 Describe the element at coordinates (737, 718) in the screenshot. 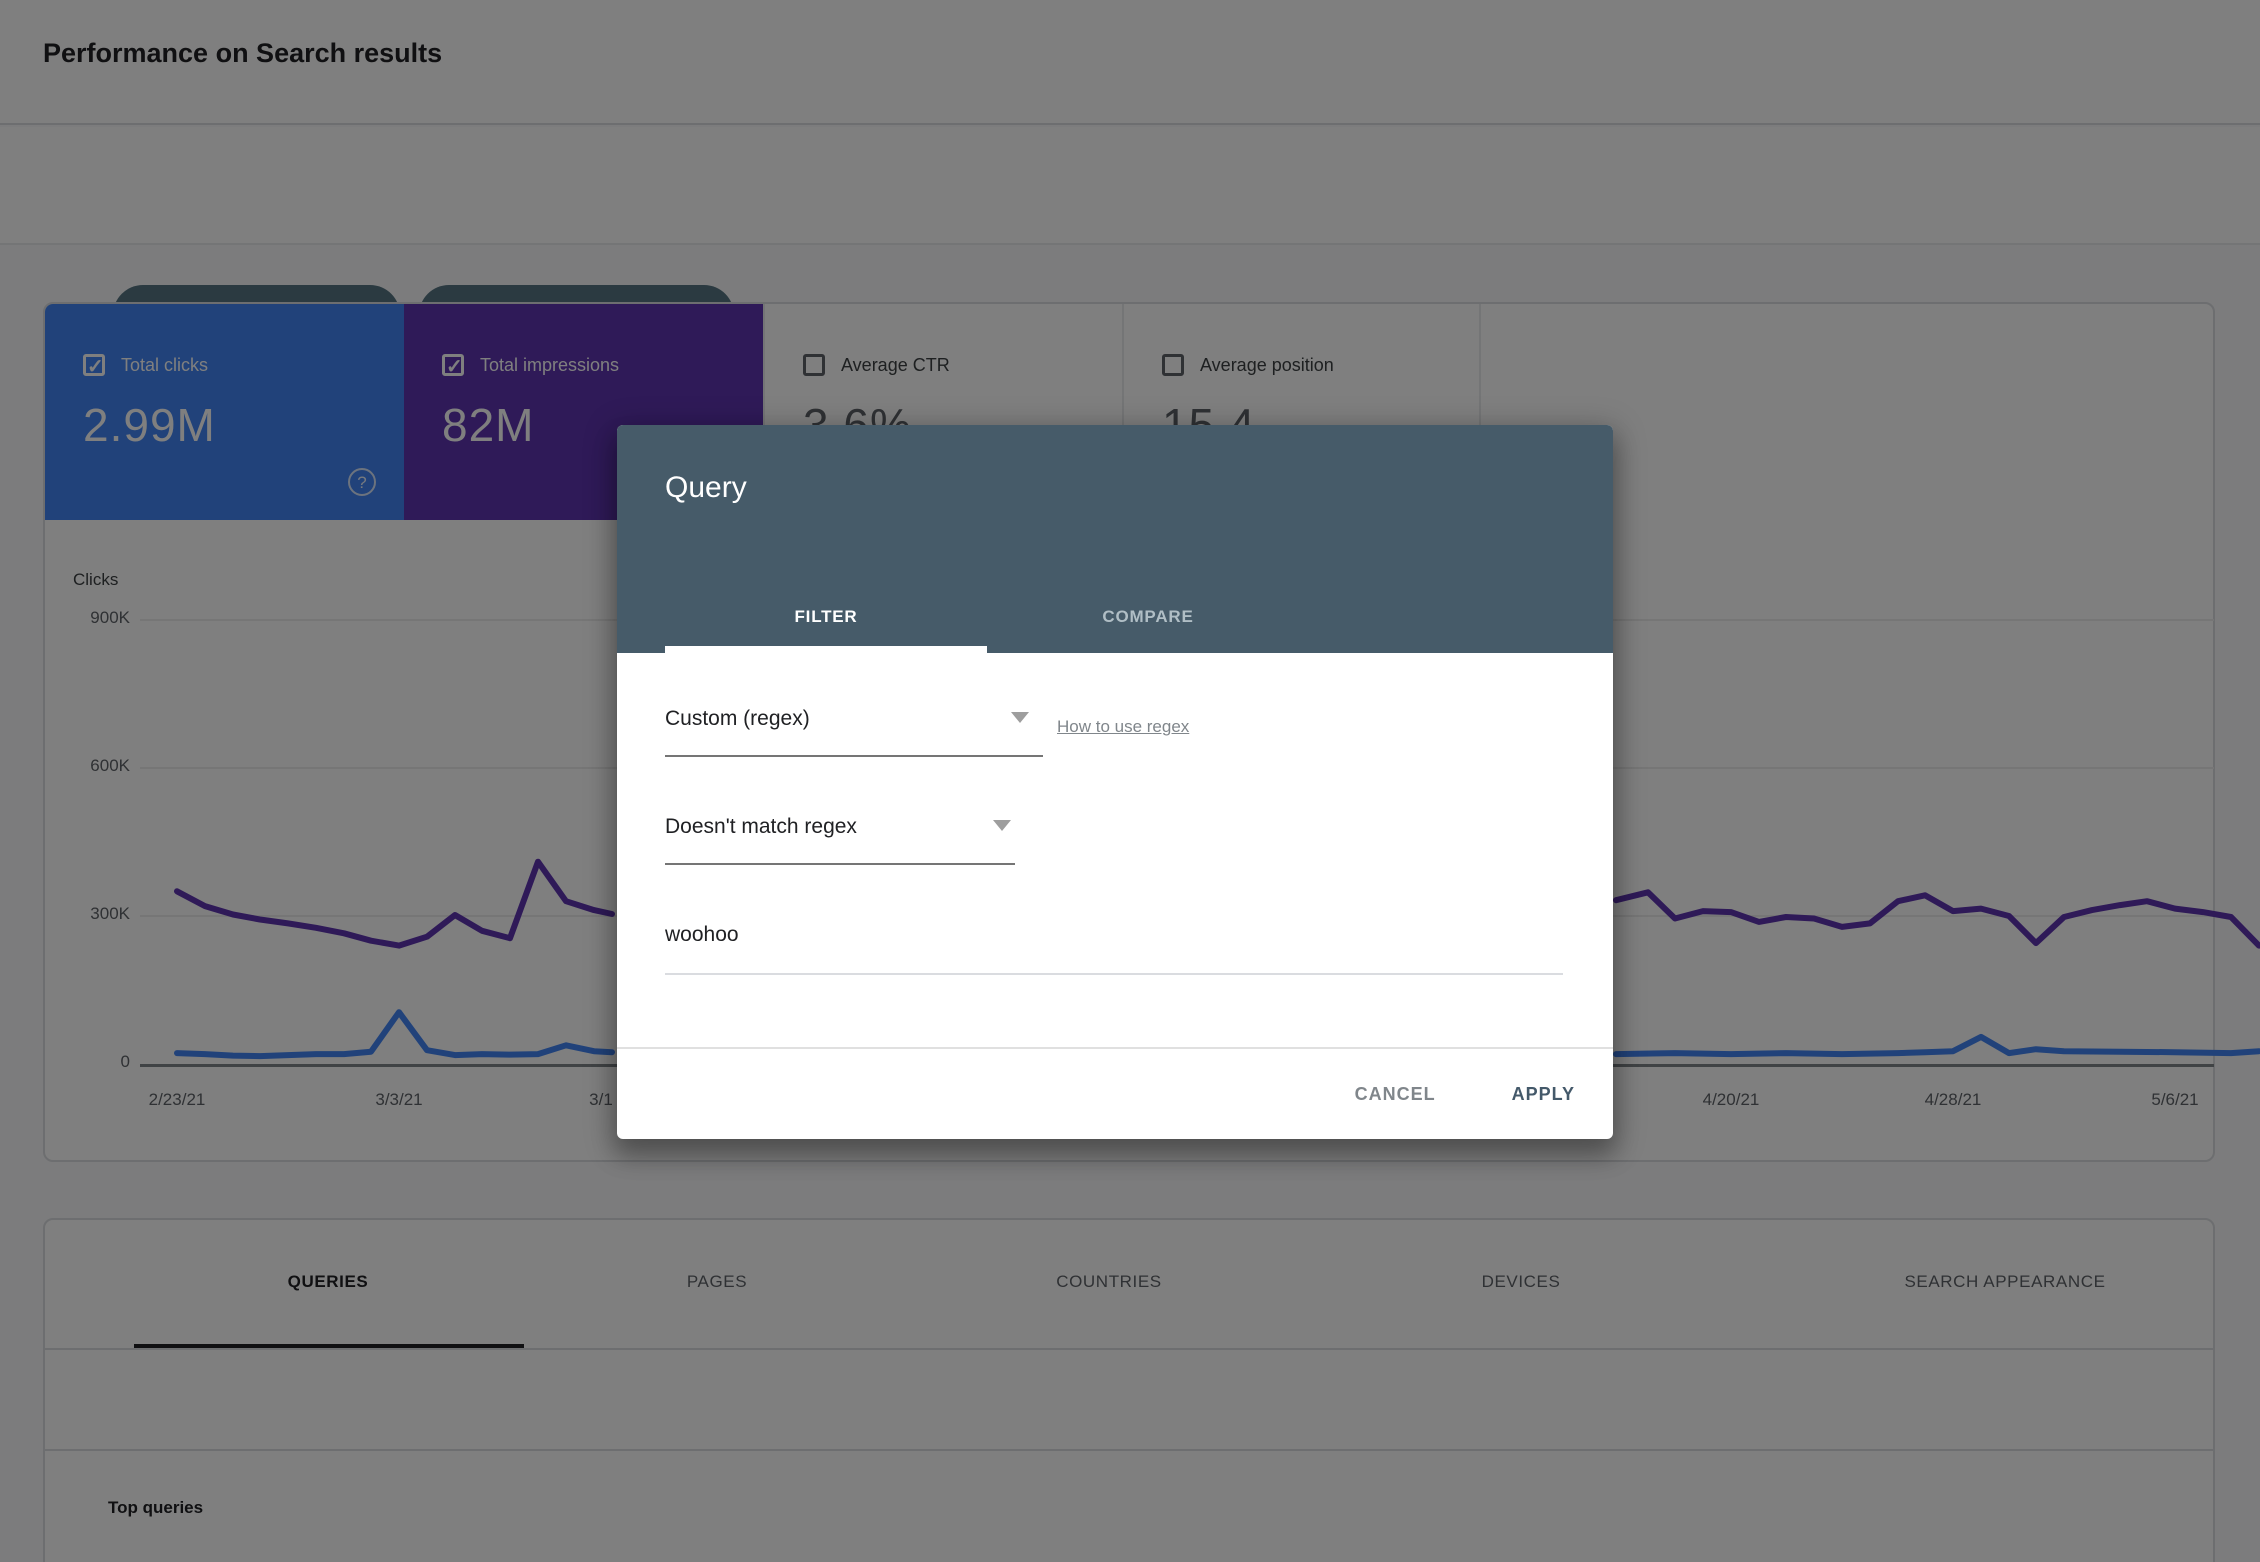

I see `filter-type-value: Custom (regex)` at that location.